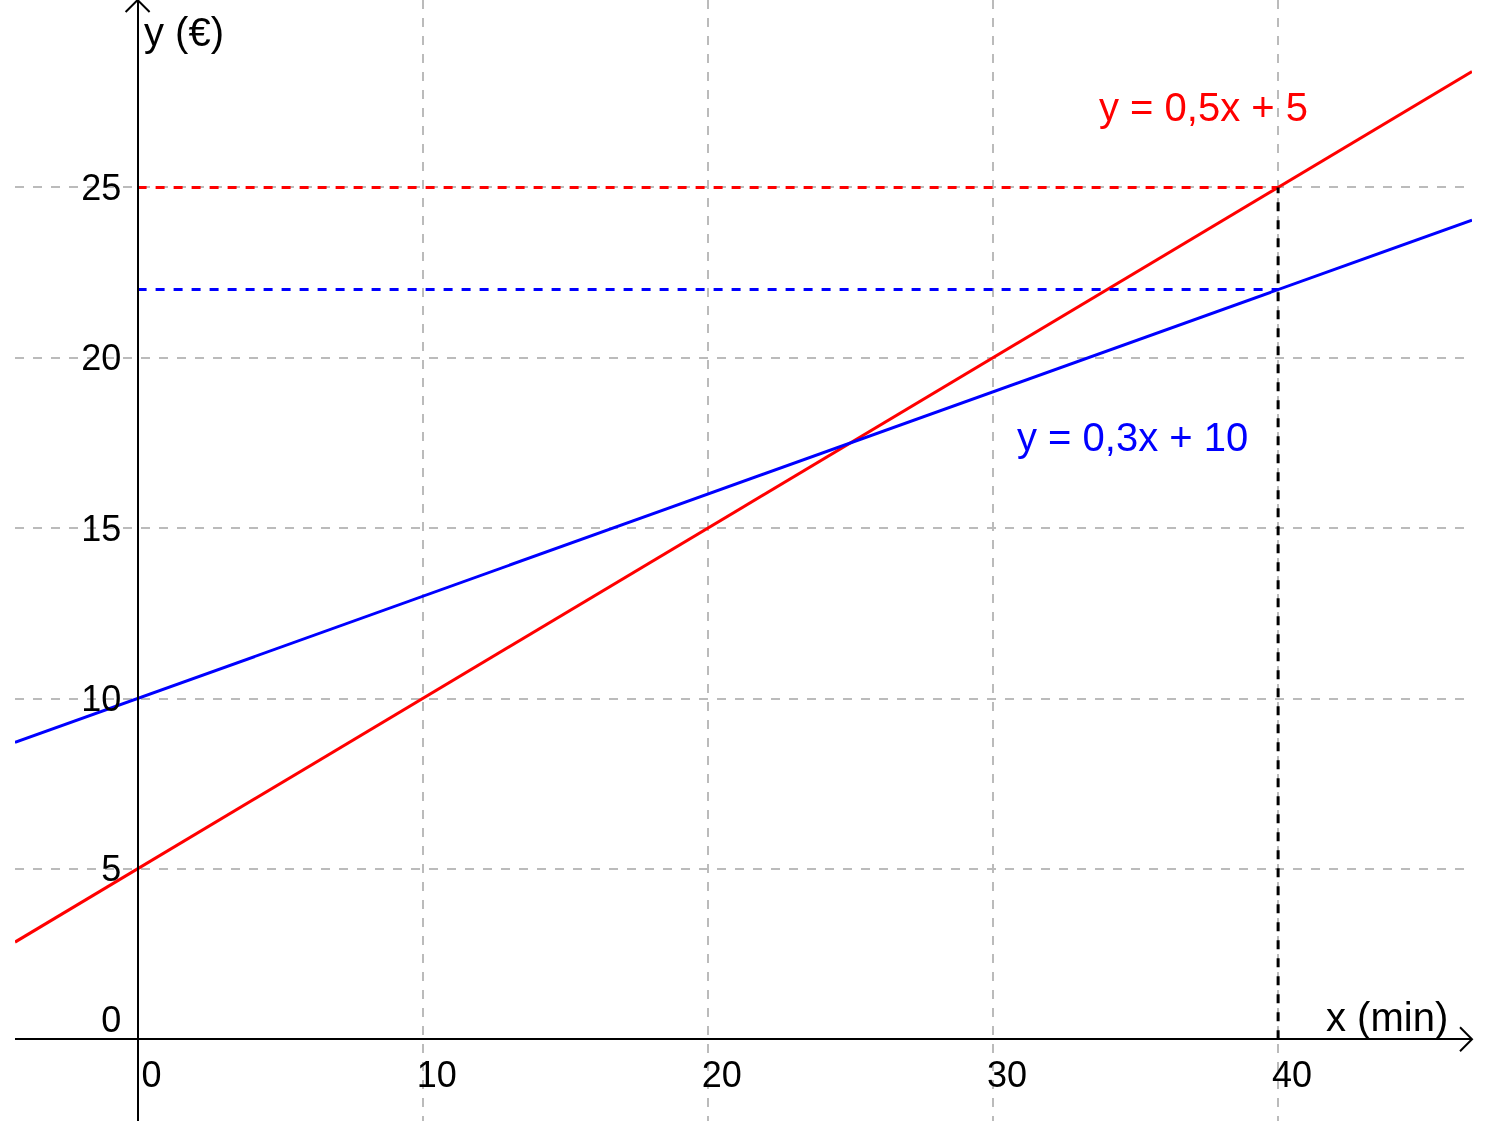  What do you see at coordinates (1204, 107) in the screenshot?
I see `series-label: y = 0,5x + 5` at bounding box center [1204, 107].